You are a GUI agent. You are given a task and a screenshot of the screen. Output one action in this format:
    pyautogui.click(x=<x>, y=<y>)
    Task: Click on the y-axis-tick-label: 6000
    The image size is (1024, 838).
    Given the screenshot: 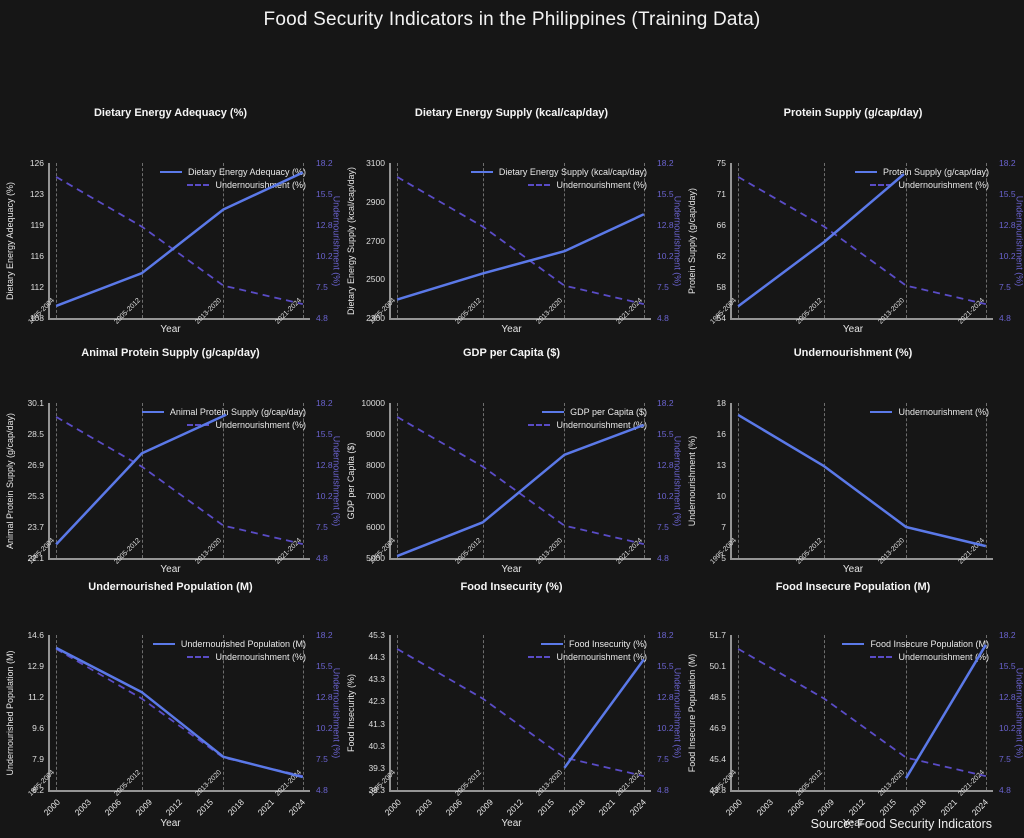 What is the action you would take?
    pyautogui.click(x=375, y=527)
    